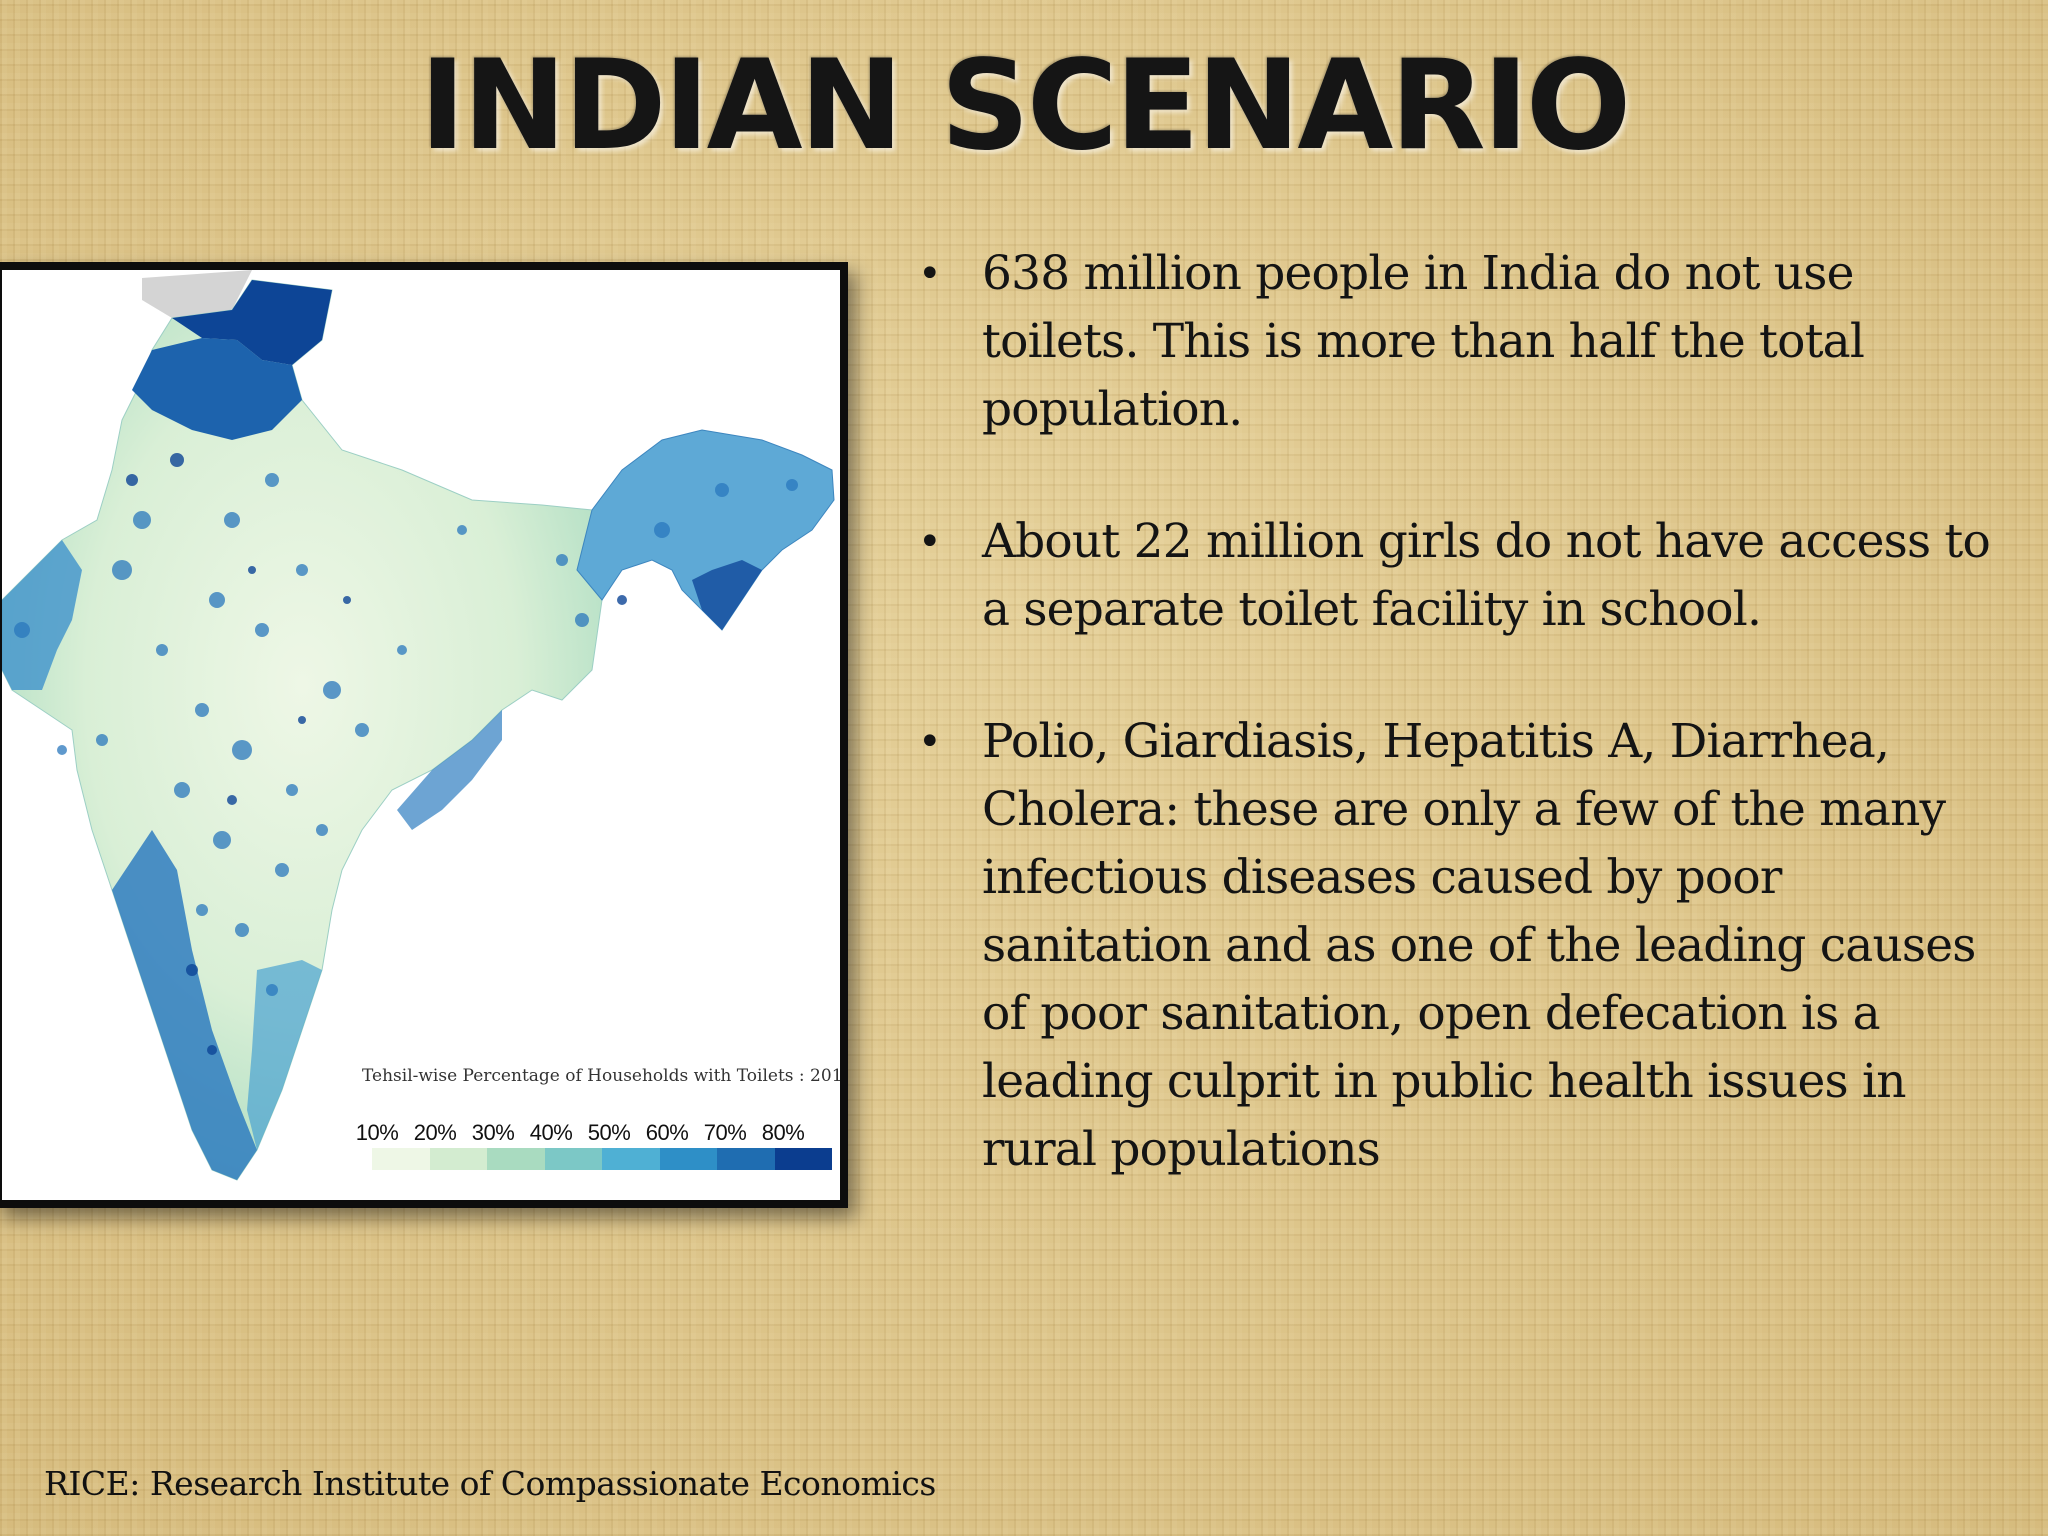  I want to click on map-speckles, so click(406, 734).